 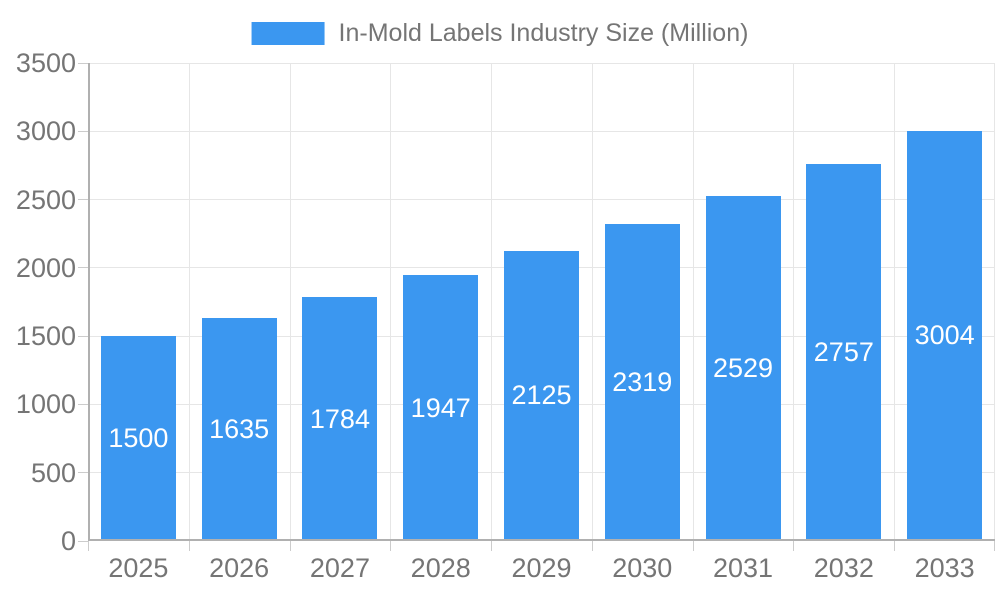 What do you see at coordinates (45, 199) in the screenshot?
I see `y-tick-label: 2500` at bounding box center [45, 199].